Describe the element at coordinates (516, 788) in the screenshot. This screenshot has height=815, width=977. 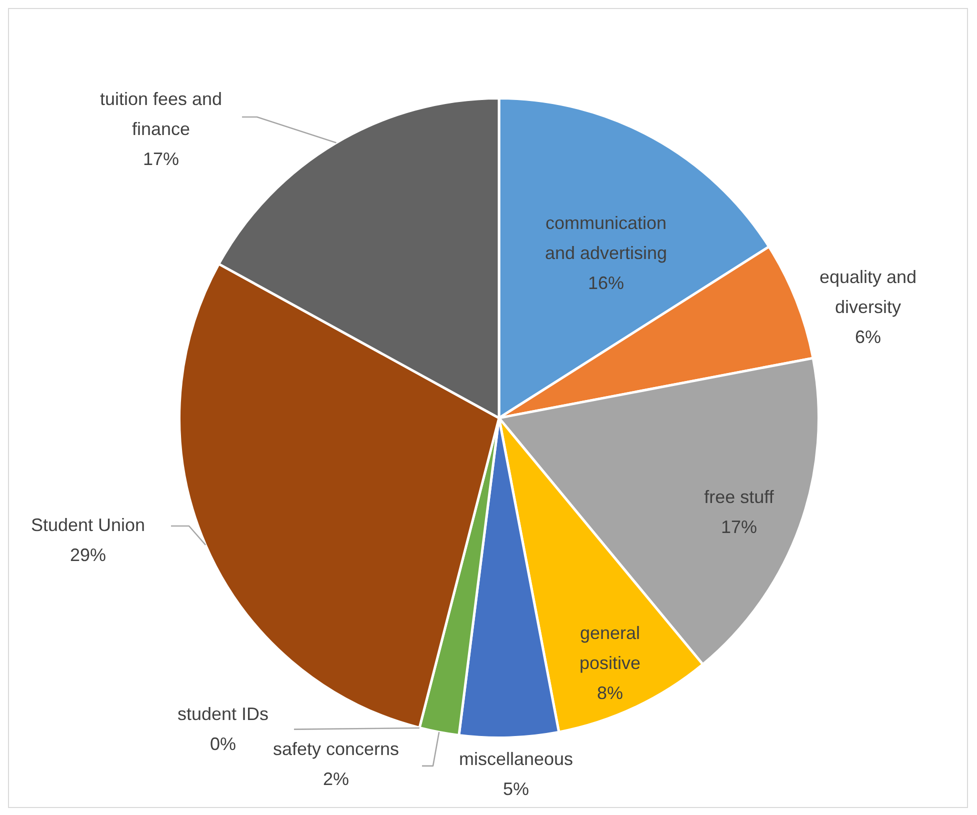
I see `data-label: 5%` at that location.